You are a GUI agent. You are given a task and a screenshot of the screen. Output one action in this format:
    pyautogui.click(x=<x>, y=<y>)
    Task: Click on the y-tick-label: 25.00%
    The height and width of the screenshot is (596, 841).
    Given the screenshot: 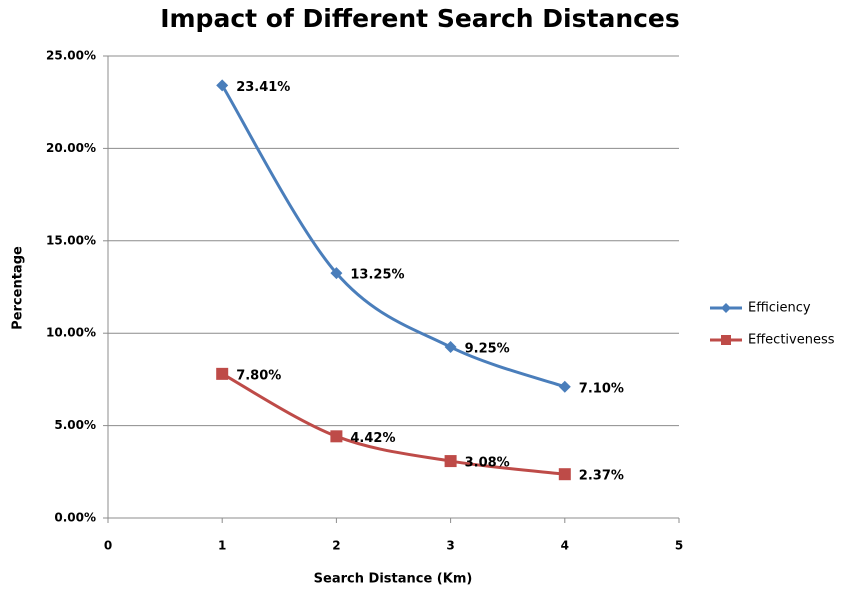 What is the action you would take?
    pyautogui.click(x=71, y=56)
    